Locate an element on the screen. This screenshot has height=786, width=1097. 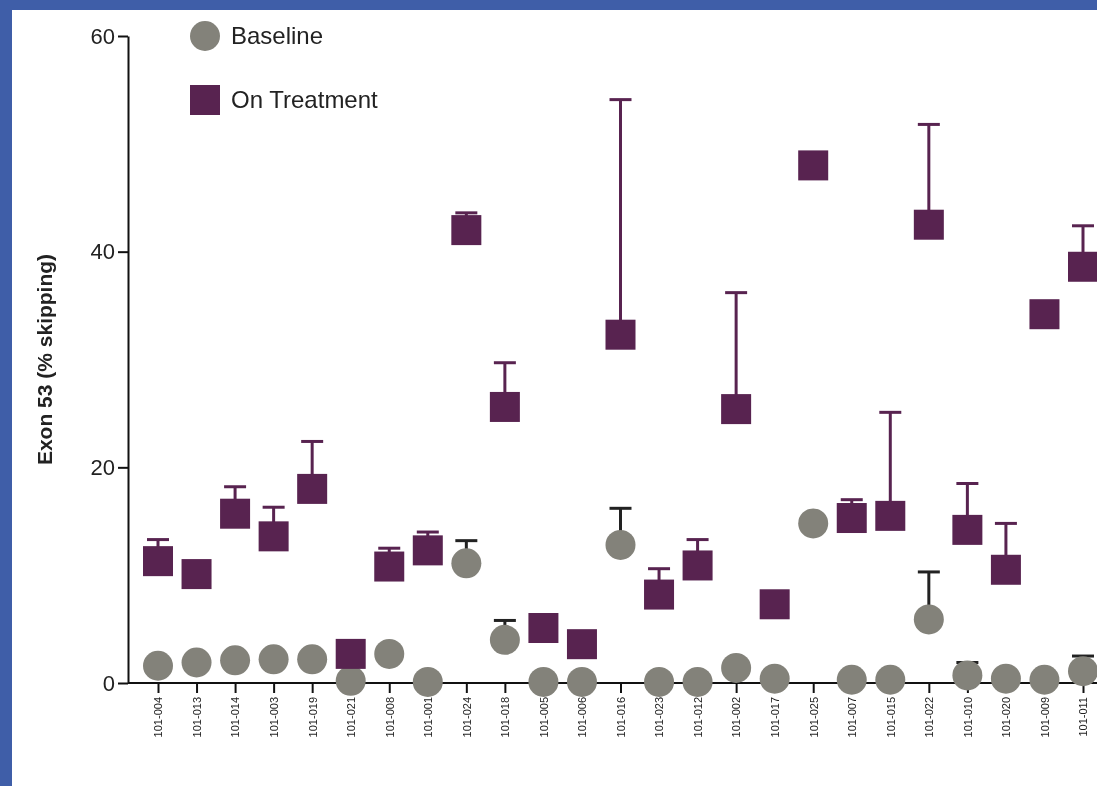
x-tick-label: 101-022 is located at coordinates (929, 717).